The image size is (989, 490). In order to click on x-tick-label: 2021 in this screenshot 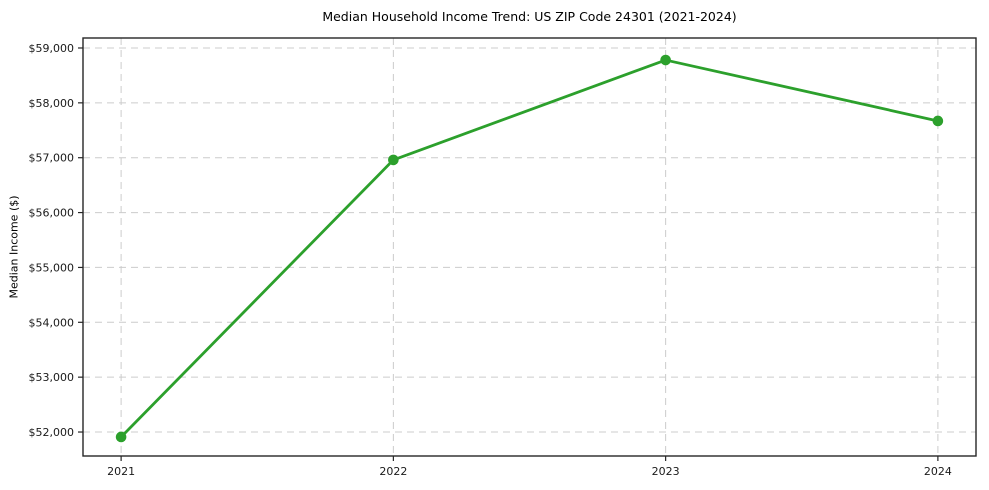, I will do `click(121, 471)`.